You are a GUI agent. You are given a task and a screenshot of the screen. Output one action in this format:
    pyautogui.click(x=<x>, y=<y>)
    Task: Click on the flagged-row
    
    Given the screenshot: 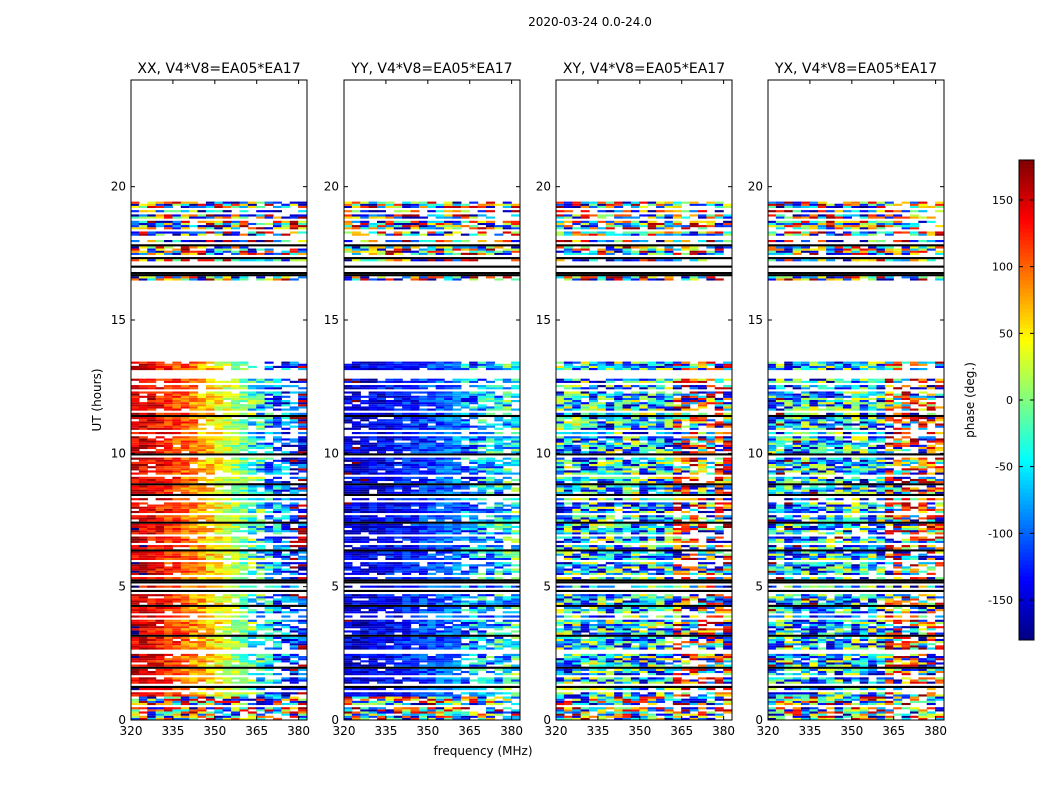 What is the action you would take?
    pyautogui.click(x=219, y=454)
    